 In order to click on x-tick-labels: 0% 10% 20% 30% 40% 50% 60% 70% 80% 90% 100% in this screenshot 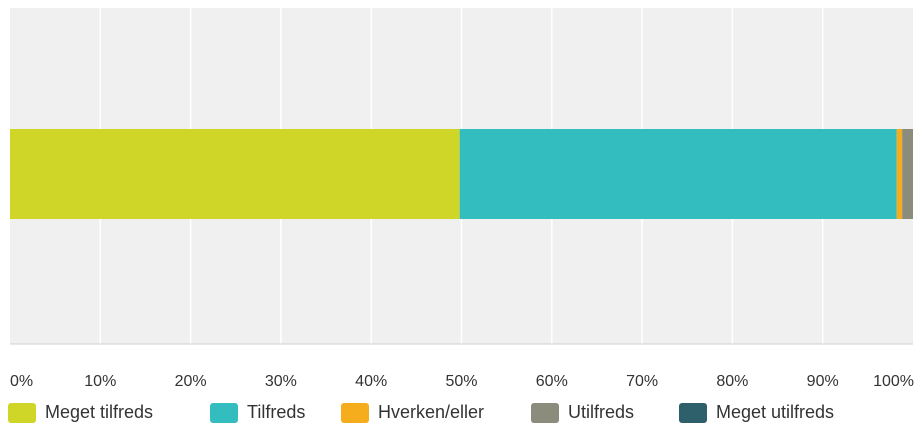, I will do `click(462, 381)`.